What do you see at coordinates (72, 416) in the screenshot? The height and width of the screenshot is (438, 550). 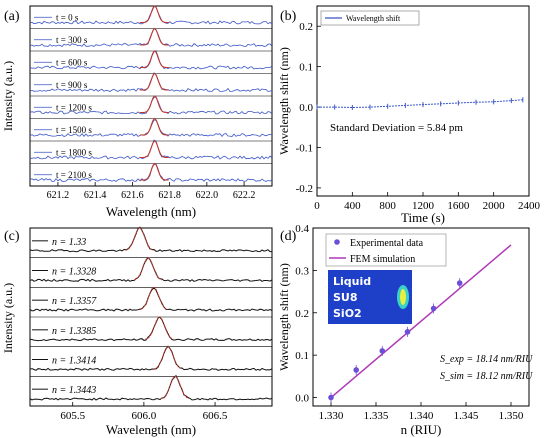 I see `panel-c-xtick-label: 605.5` at bounding box center [72, 416].